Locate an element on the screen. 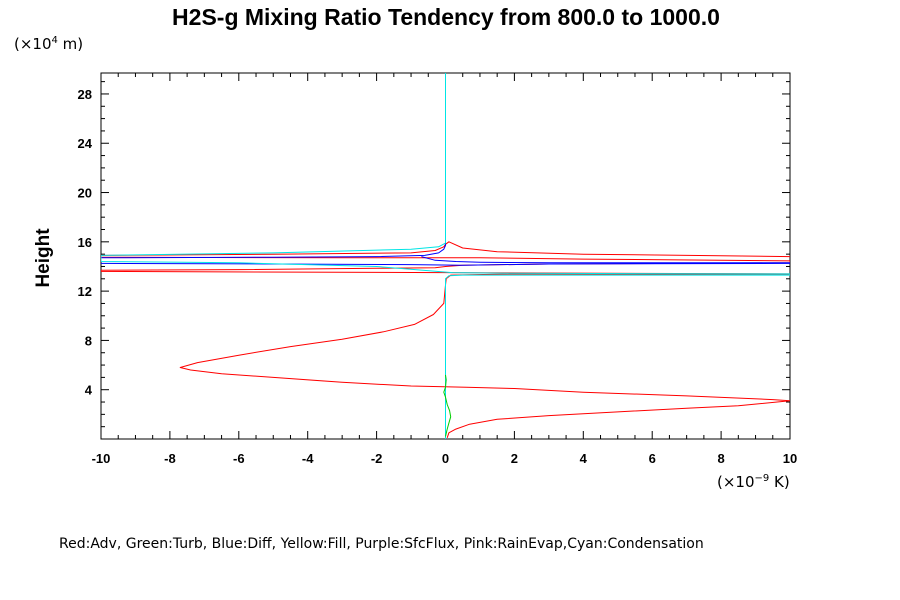 This screenshot has height=600, width=900. y-tick-label: 16 is located at coordinates (85, 242).